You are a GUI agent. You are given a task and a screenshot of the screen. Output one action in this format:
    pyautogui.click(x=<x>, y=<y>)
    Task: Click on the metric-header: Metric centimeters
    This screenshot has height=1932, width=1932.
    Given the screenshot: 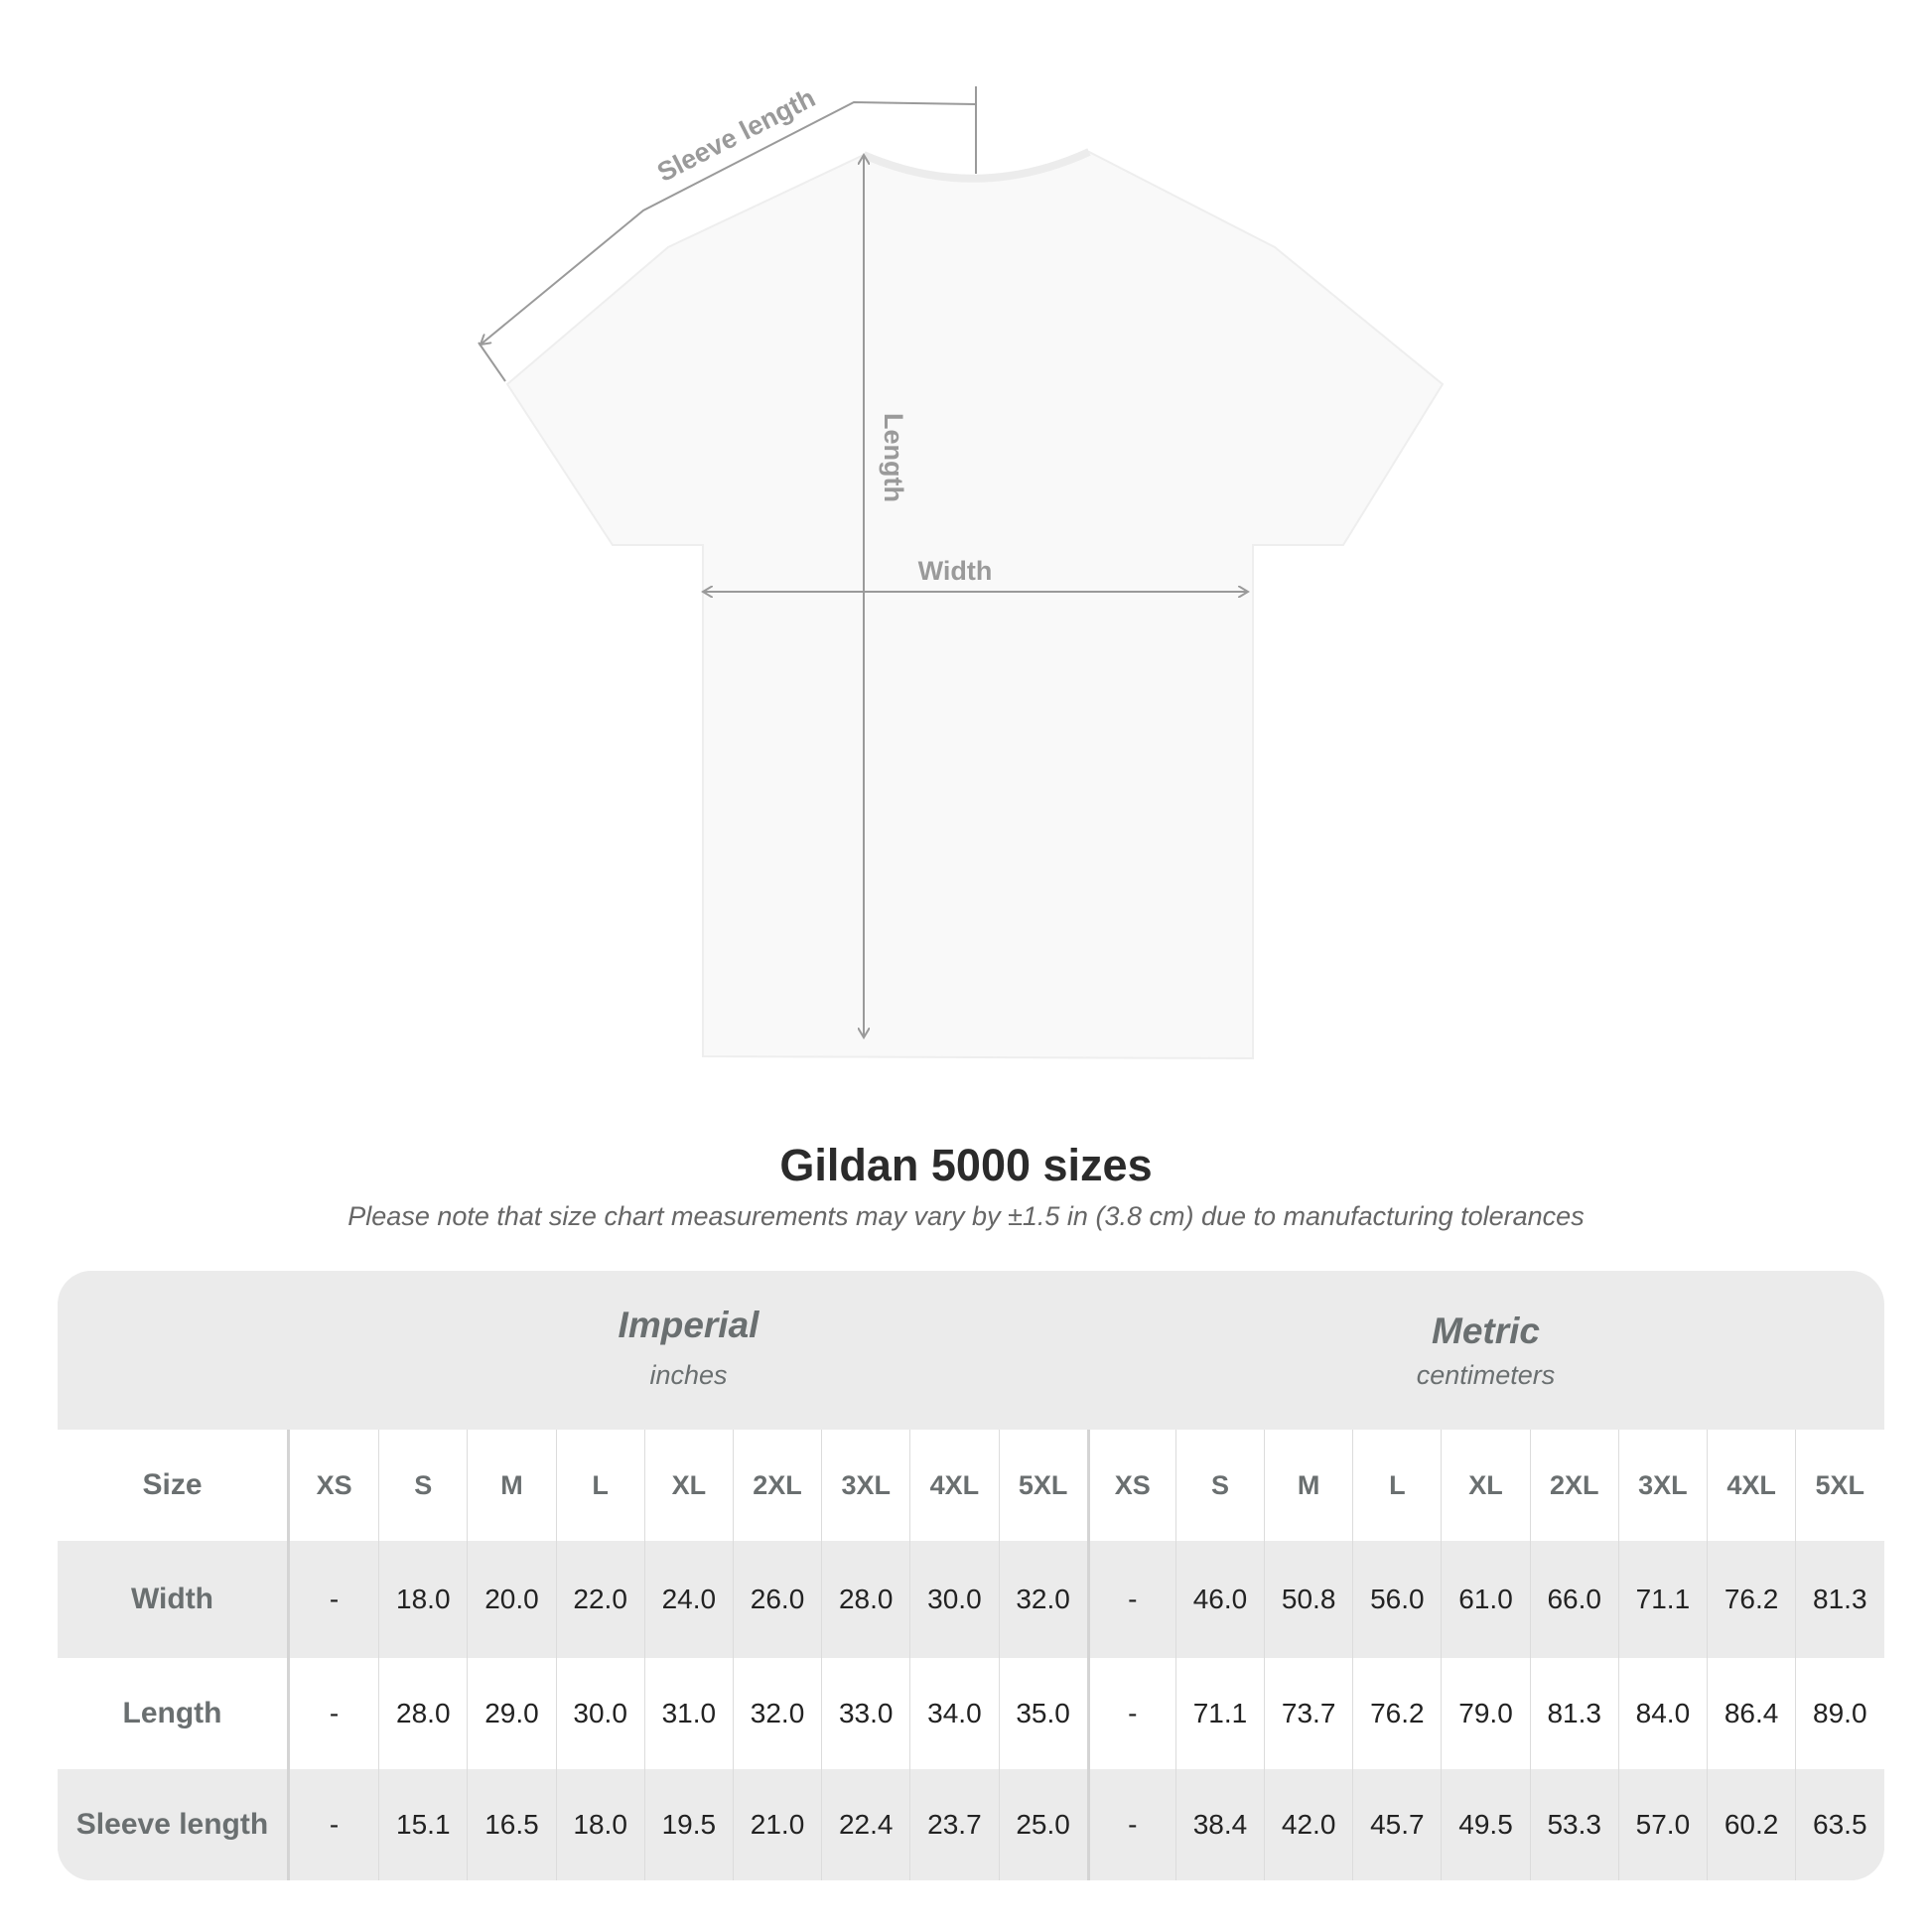 What is the action you would take?
    pyautogui.click(x=1486, y=1350)
    